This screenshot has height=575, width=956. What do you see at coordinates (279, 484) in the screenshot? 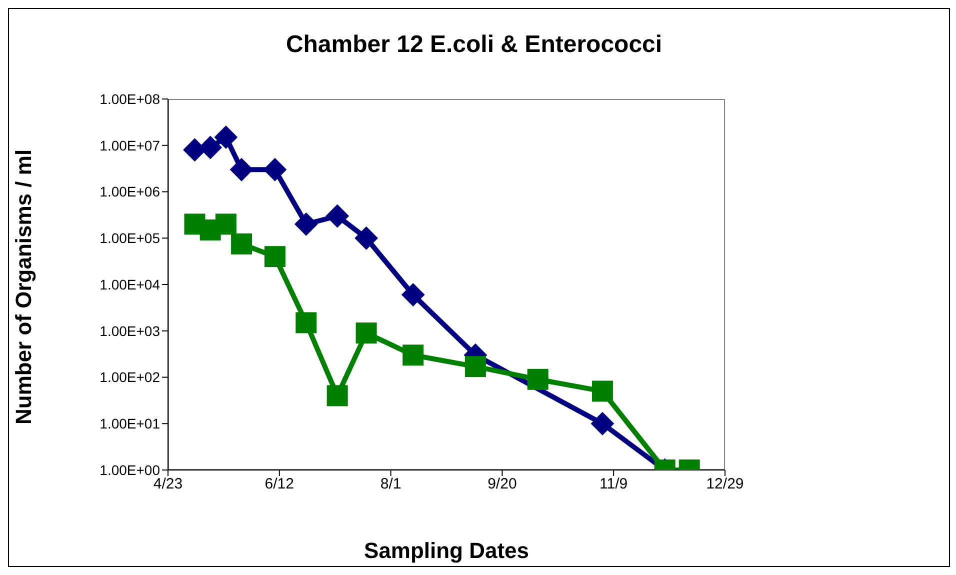
I see `x-tick-label: 6/12` at bounding box center [279, 484].